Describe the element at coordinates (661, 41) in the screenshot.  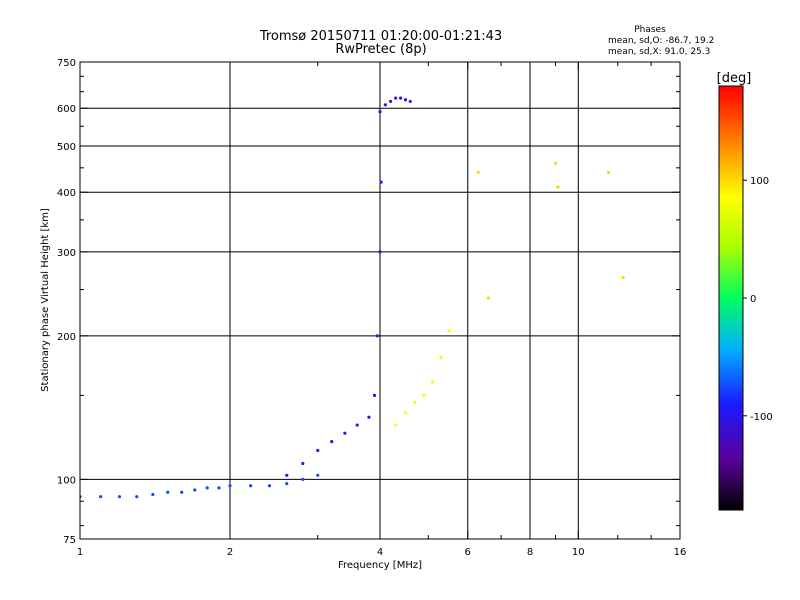
I see `legend-line-o: mean, sd,O: -86.7, 19.2` at that location.